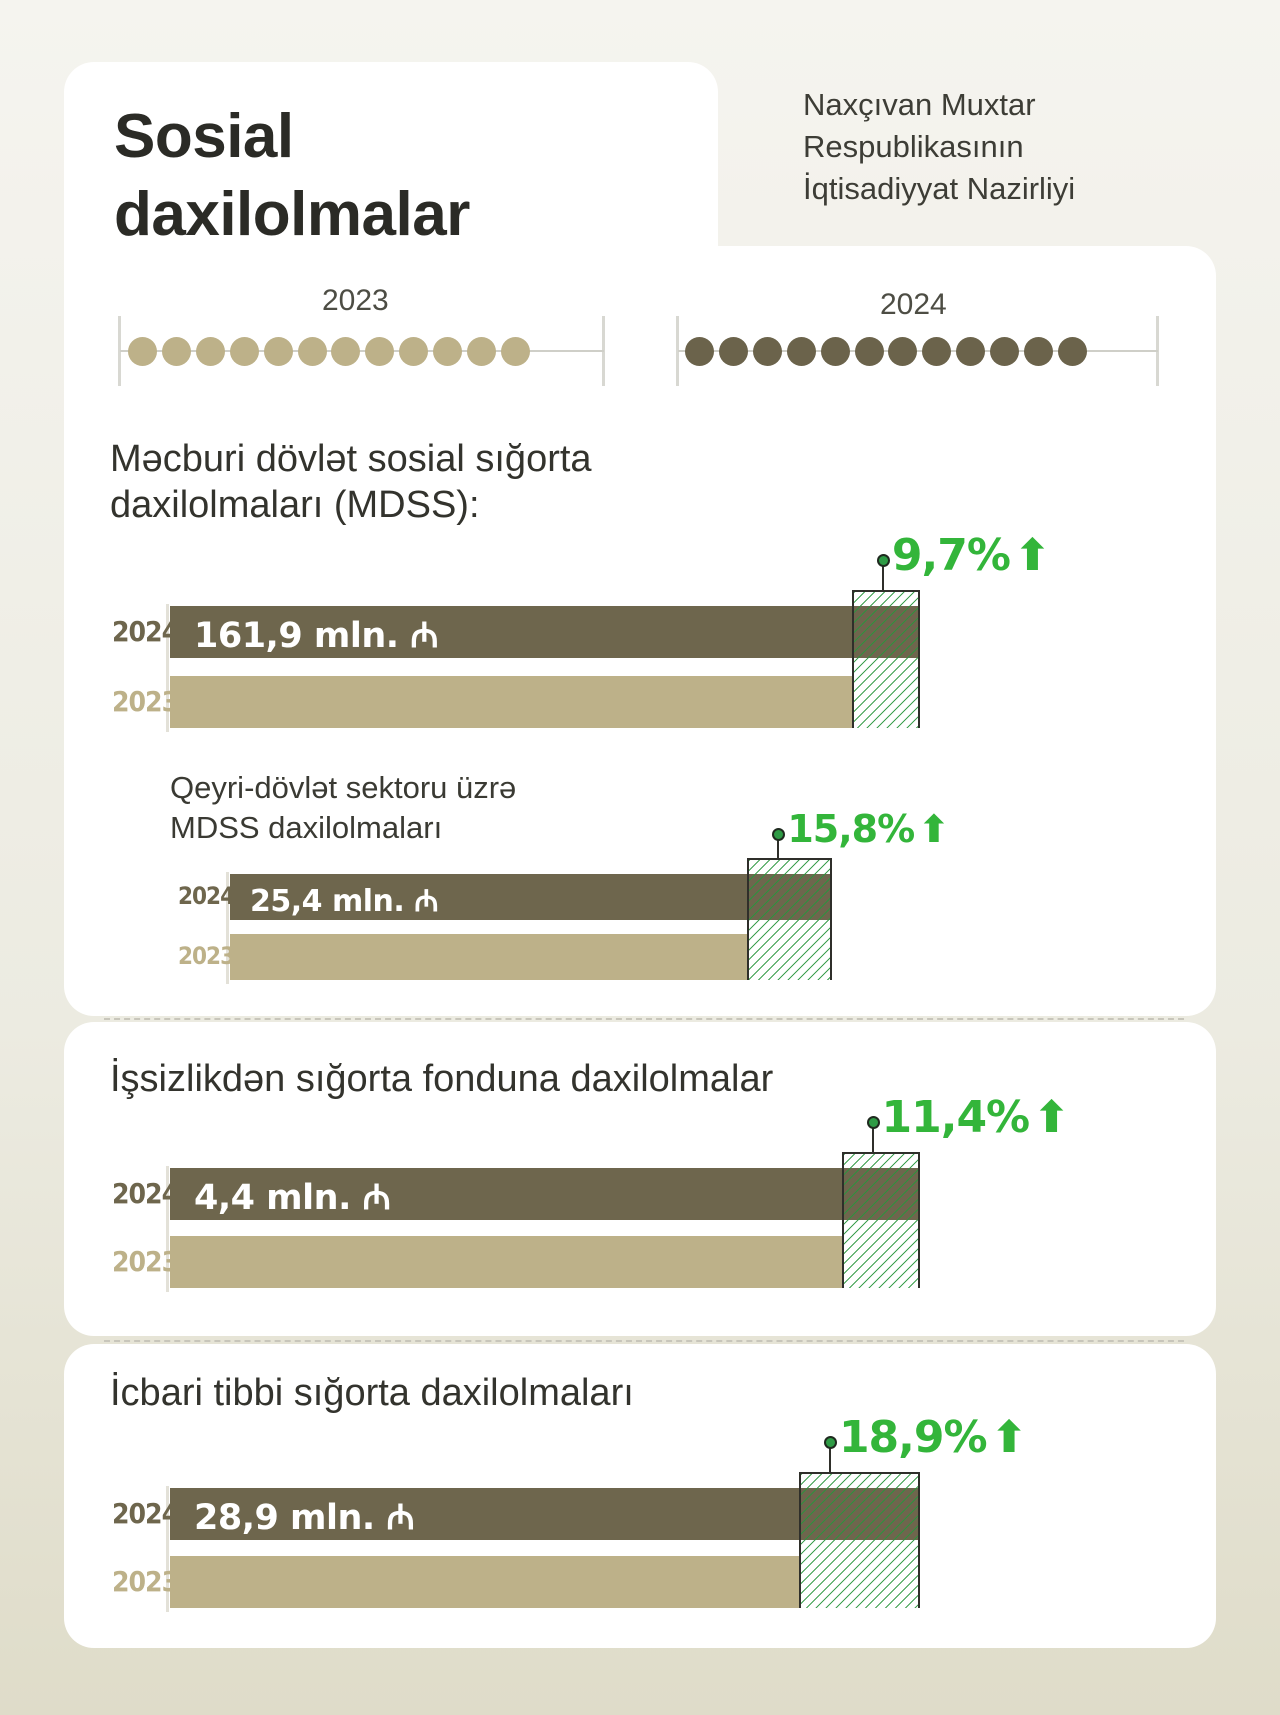  Describe the element at coordinates (789, 919) in the screenshot. I see `private-growth-hatch` at that location.